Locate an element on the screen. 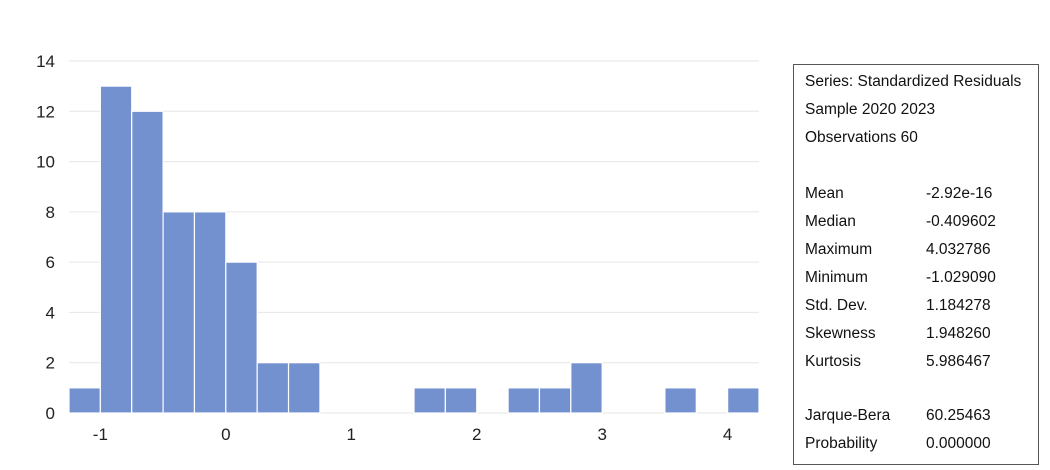 The image size is (1050, 470). stat-value: 4.032786 is located at coordinates (958, 249).